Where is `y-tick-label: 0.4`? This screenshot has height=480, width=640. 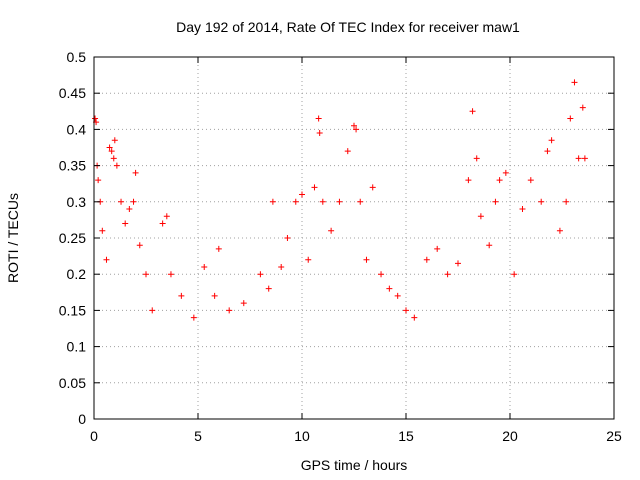 y-tick-label: 0.4 is located at coordinates (77, 129).